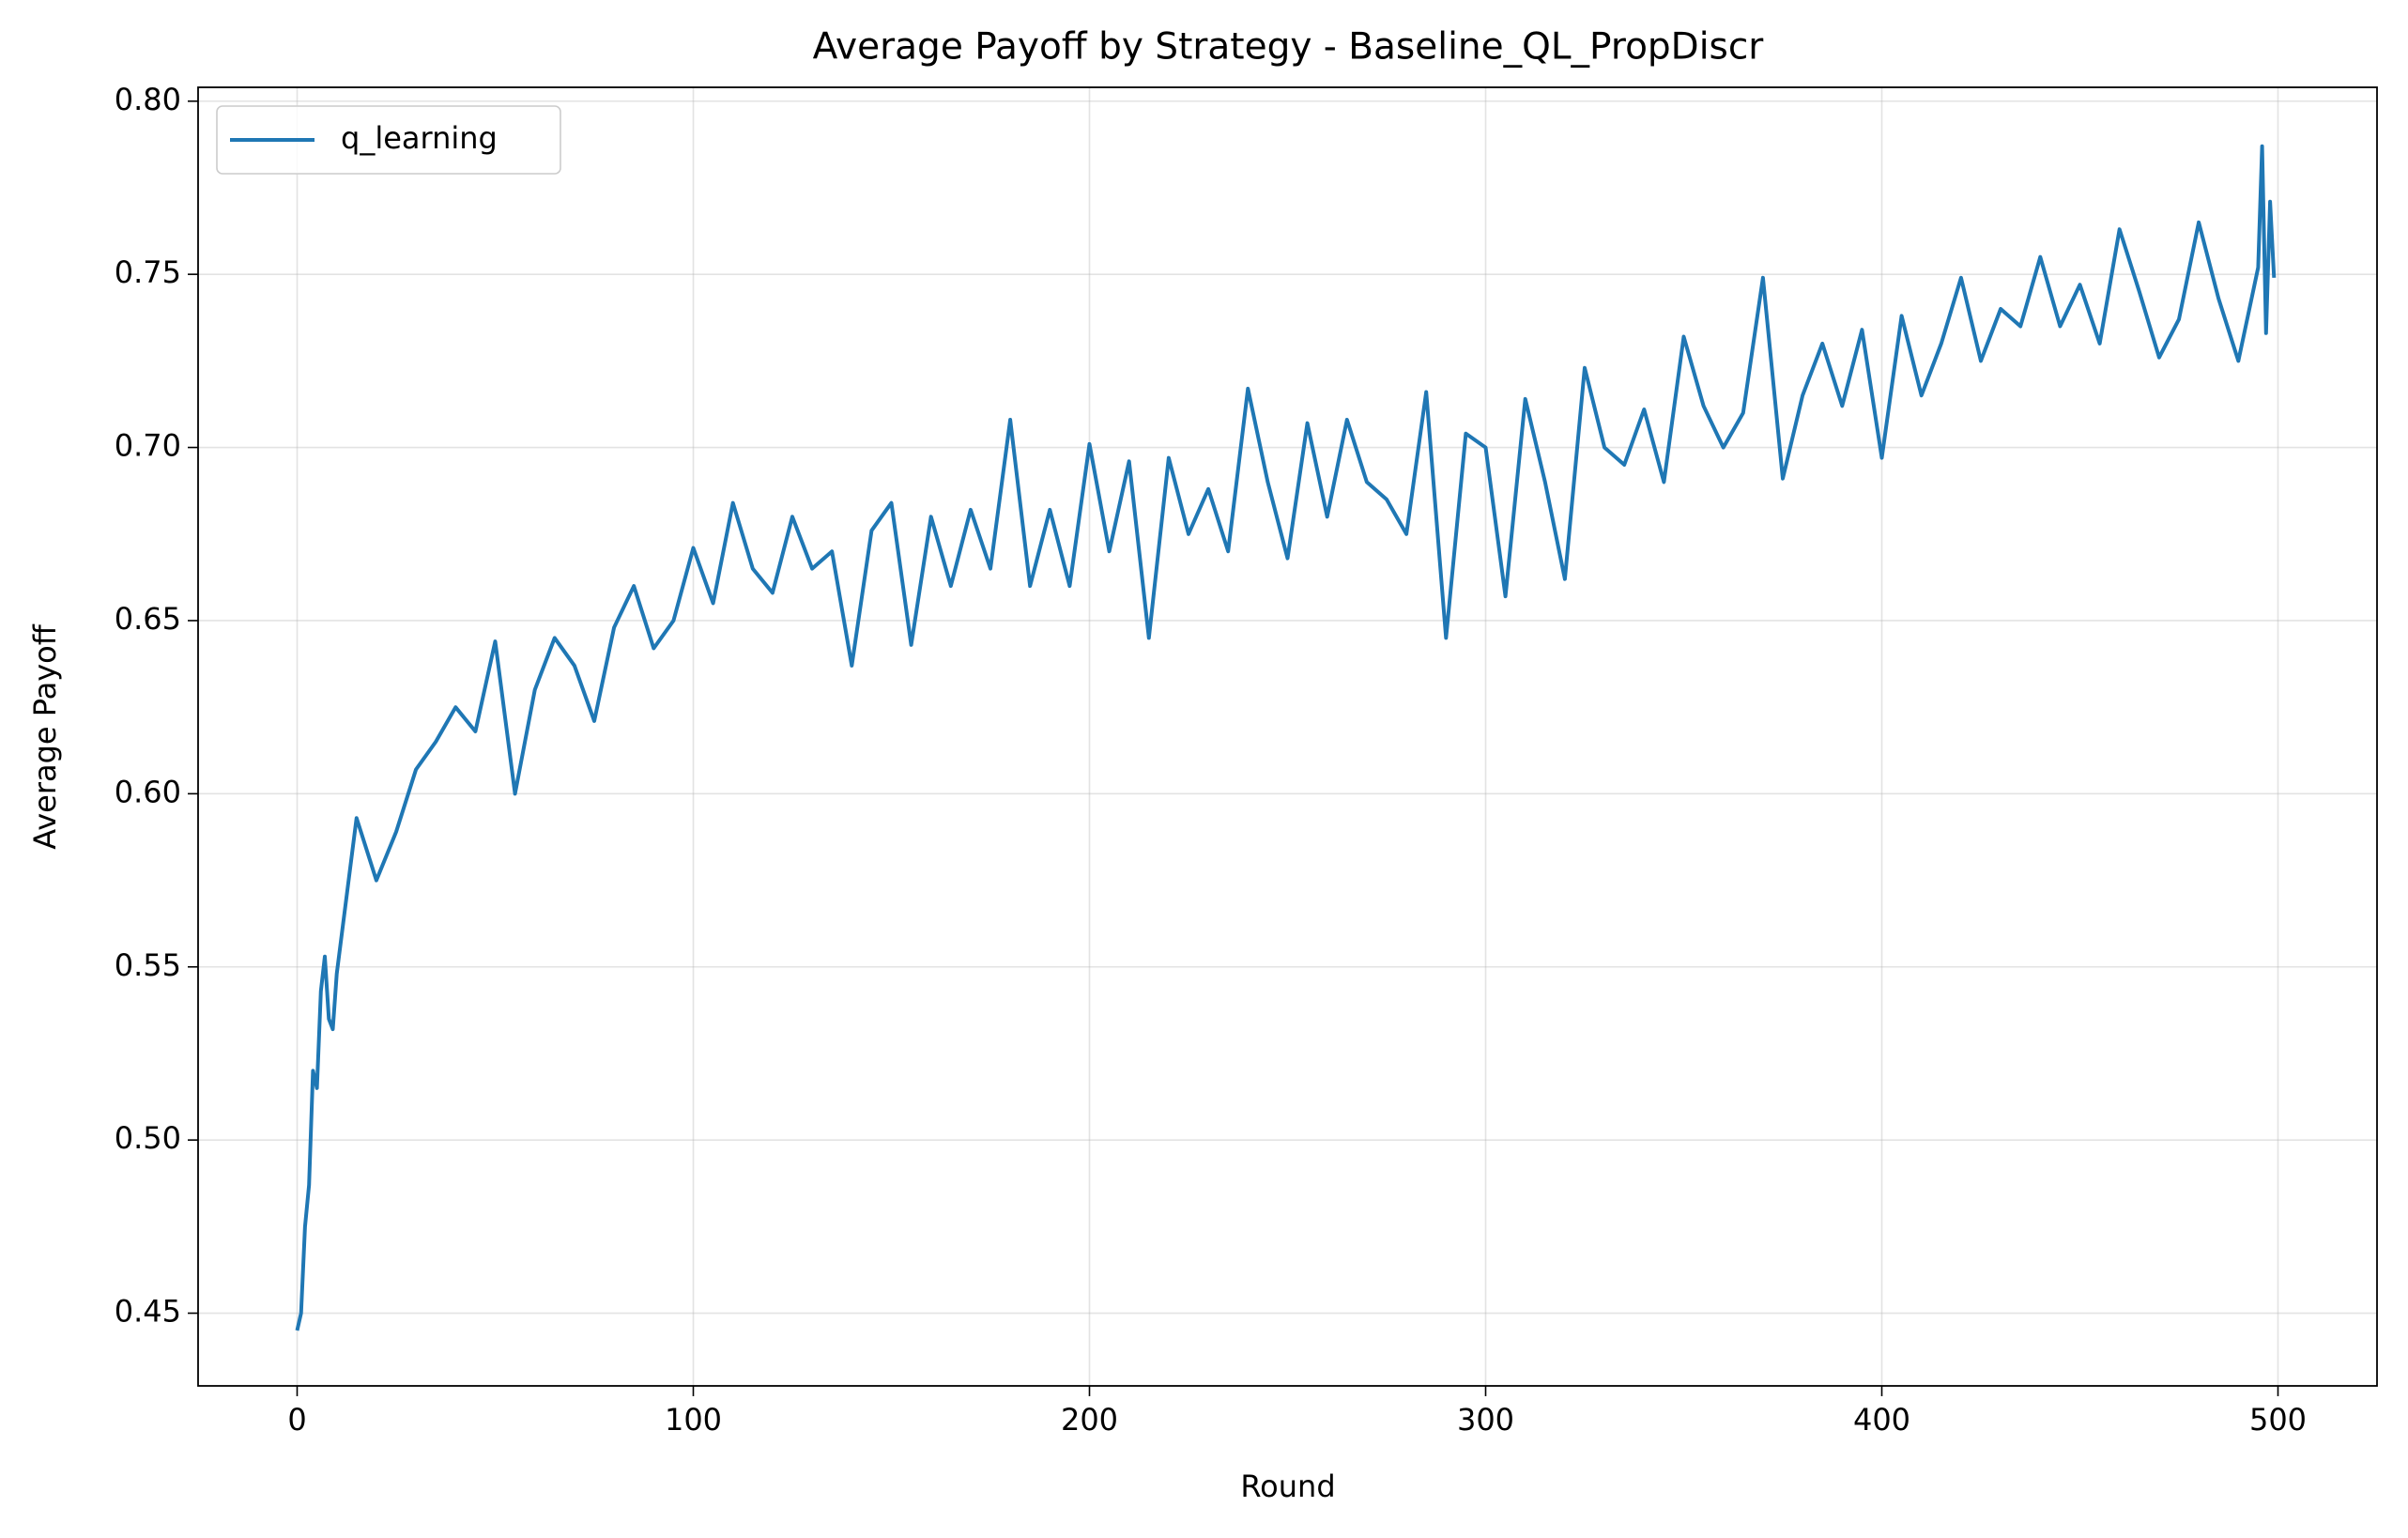  Describe the element at coordinates (148, 1138) in the screenshot. I see `y-tick-label: 0.50` at that location.